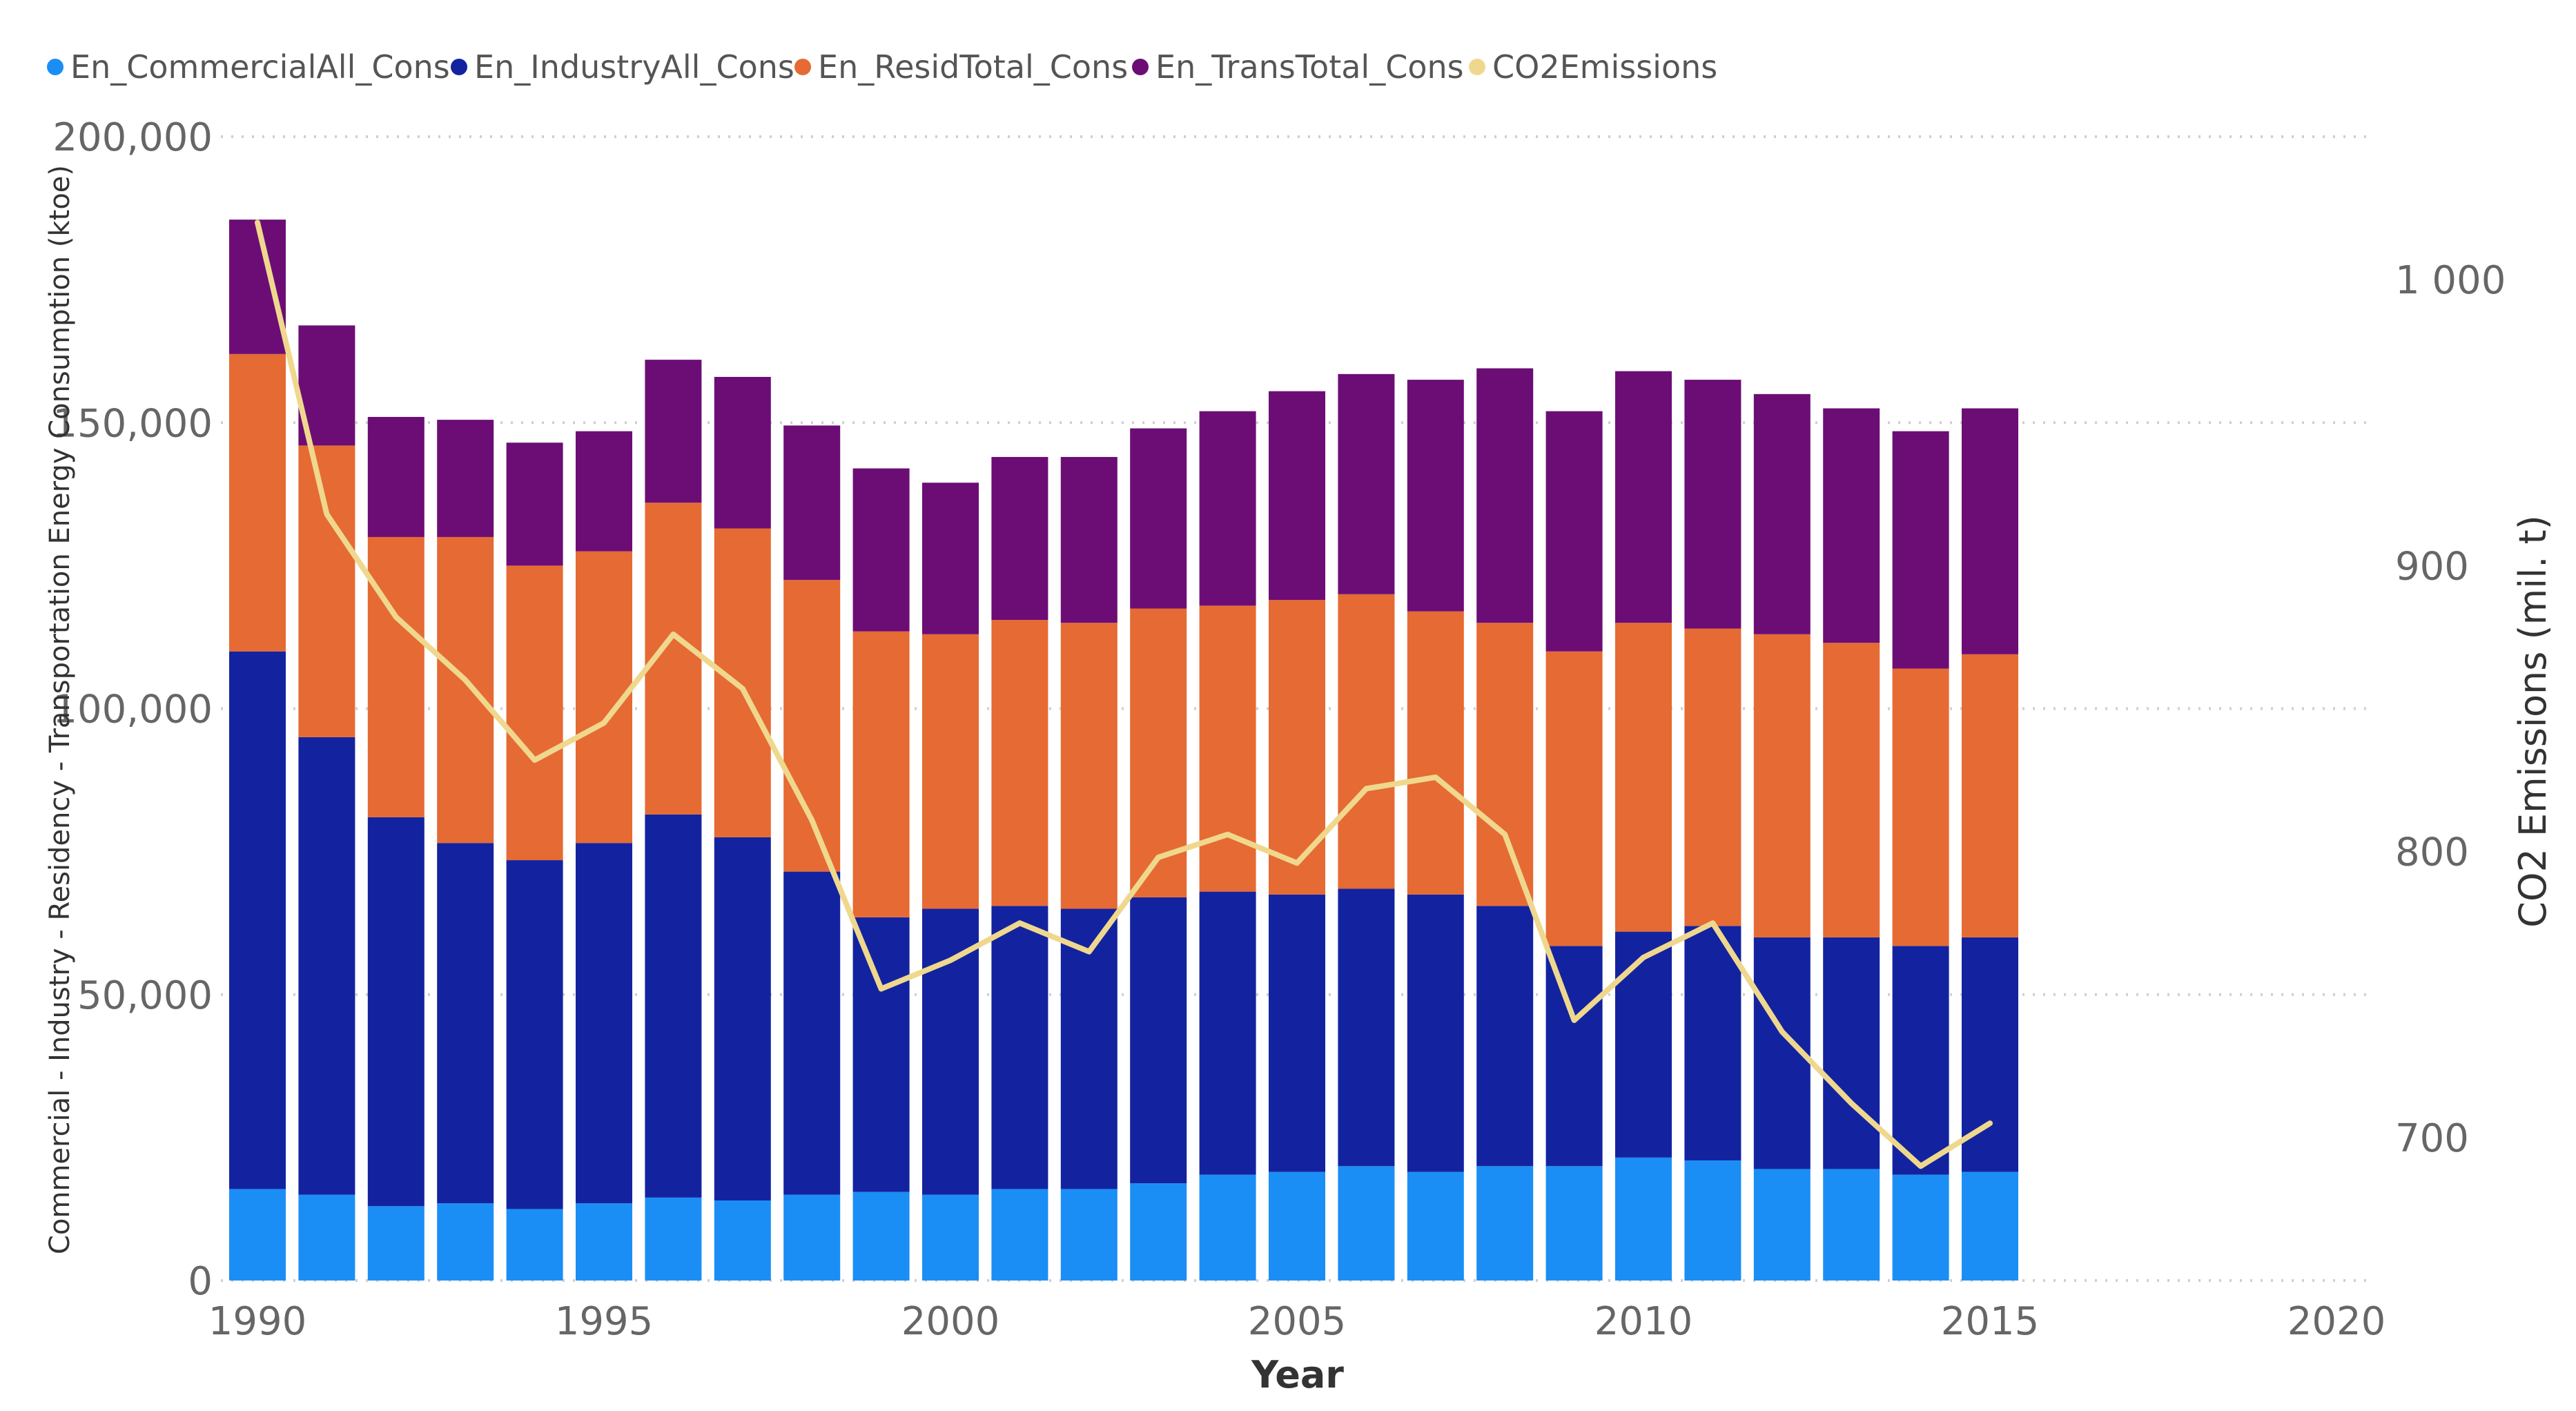 The image size is (2576, 1411). What do you see at coordinates (534, 504) in the screenshot?
I see `bar-En_TransTotal_Cons-1994` at bounding box center [534, 504].